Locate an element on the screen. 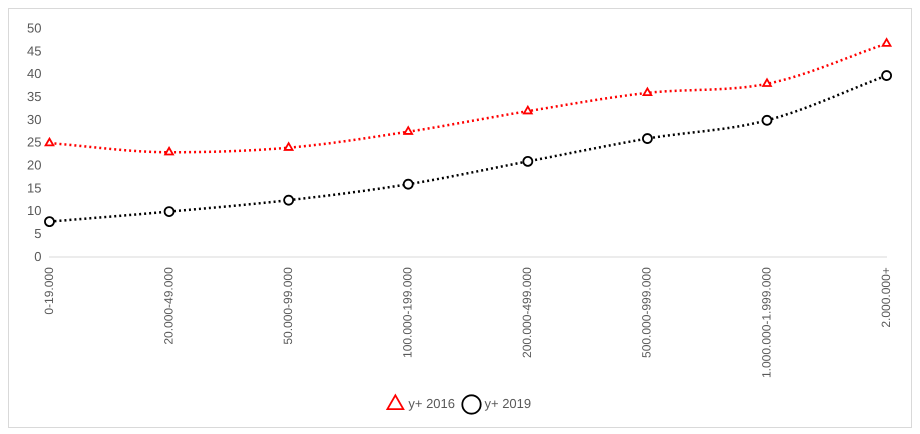 This screenshot has width=920, height=434. x-tick-label: 2.000.000+ is located at coordinates (885, 297).